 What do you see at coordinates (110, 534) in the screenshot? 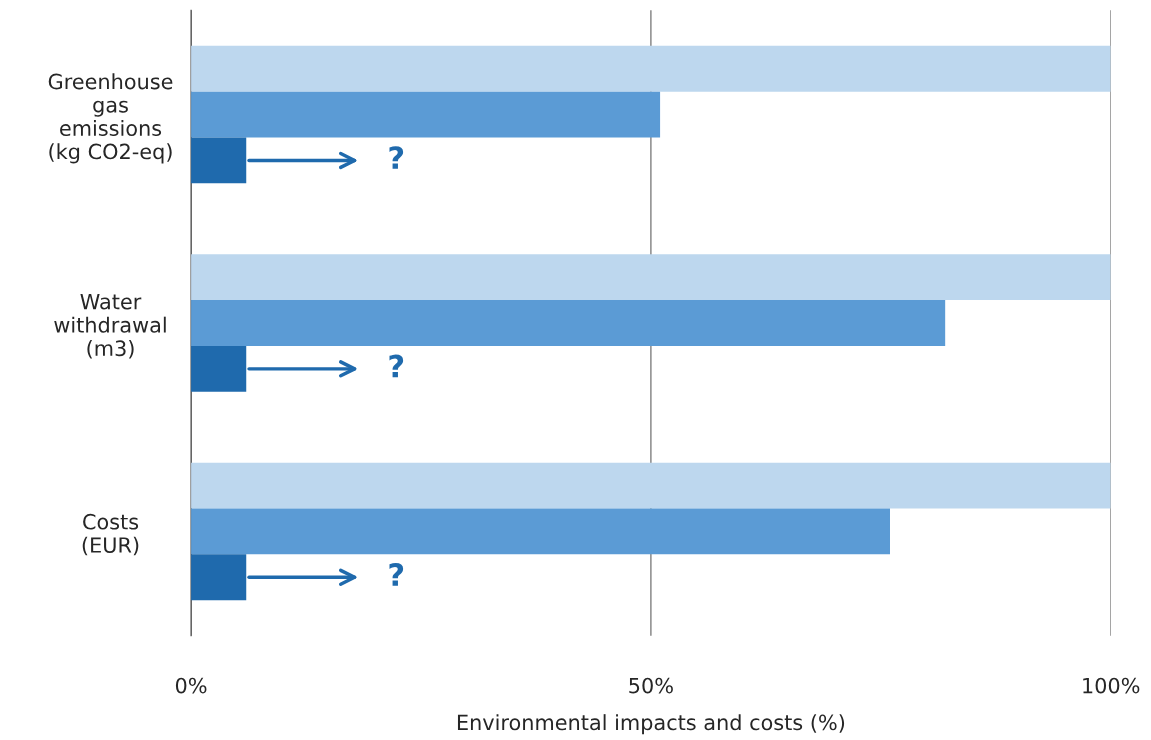
I see `y-tick-label: Costs (EUR)` at bounding box center [110, 534].